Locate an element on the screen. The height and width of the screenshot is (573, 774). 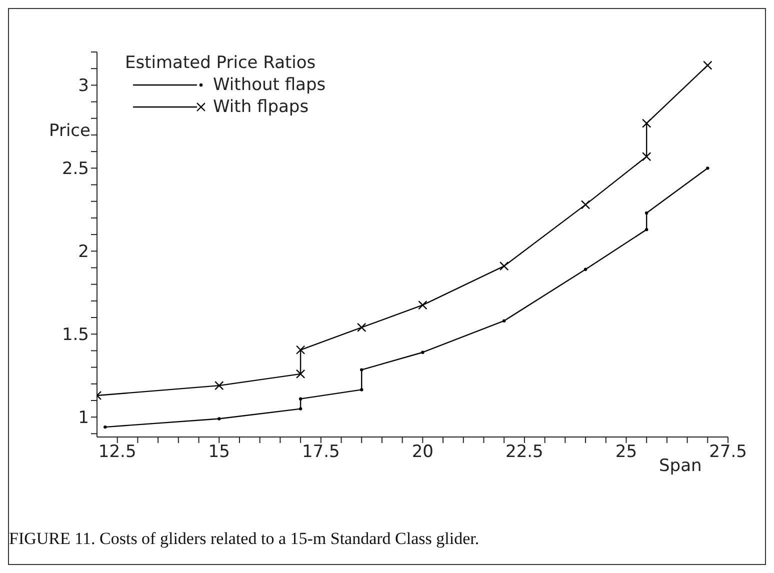
legend-label: Without flaps is located at coordinates (269, 85).